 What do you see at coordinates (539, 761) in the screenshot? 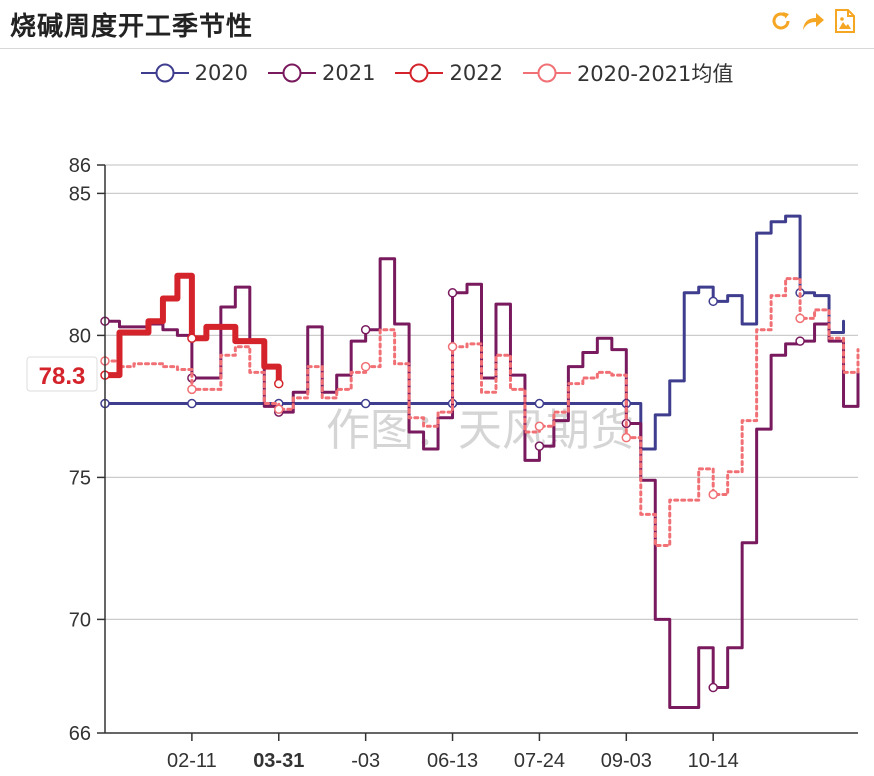
I see `x-tick-label: 07-24` at bounding box center [539, 761].